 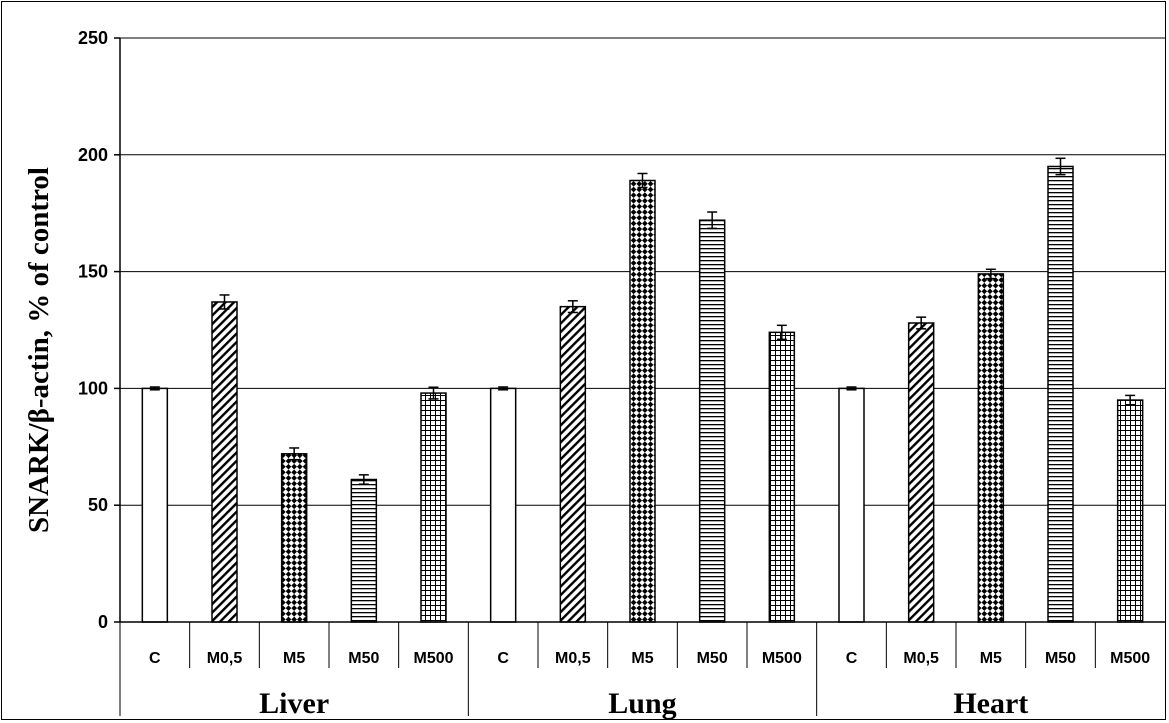 I want to click on y-tick-label: 50, so click(x=98, y=505).